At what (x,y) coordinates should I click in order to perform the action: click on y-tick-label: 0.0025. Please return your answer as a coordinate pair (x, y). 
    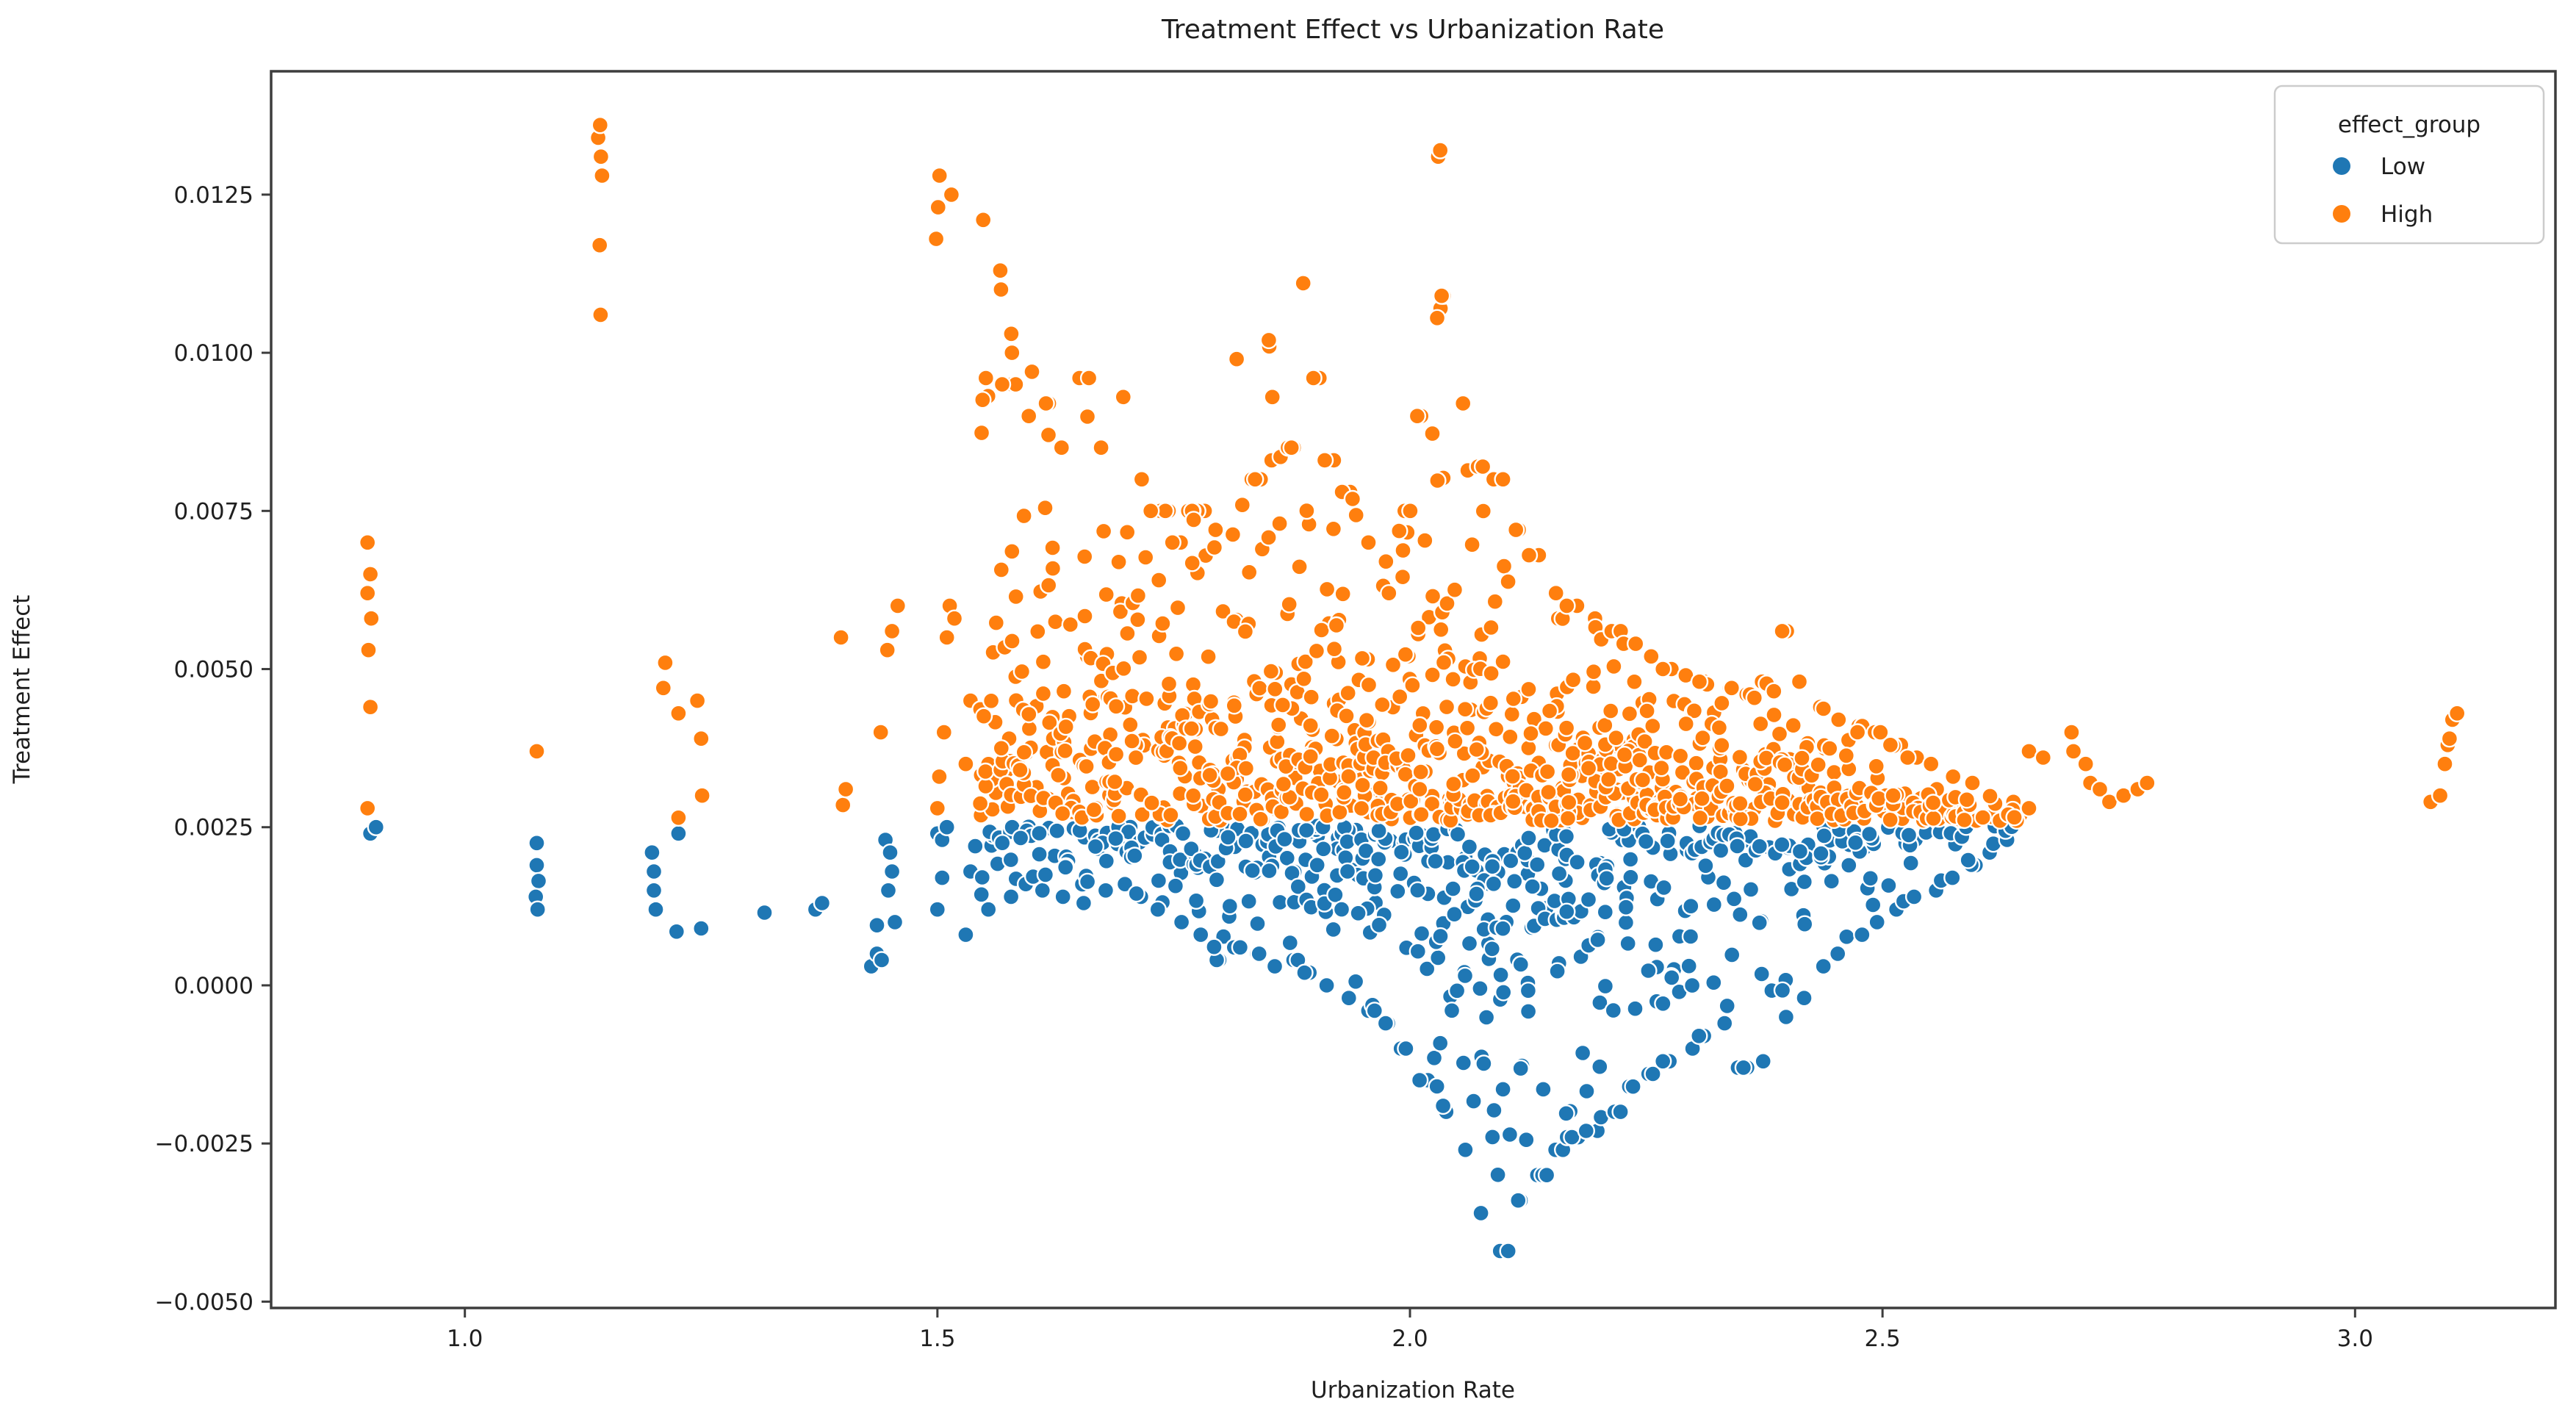
    Looking at the image, I should click on (213, 828).